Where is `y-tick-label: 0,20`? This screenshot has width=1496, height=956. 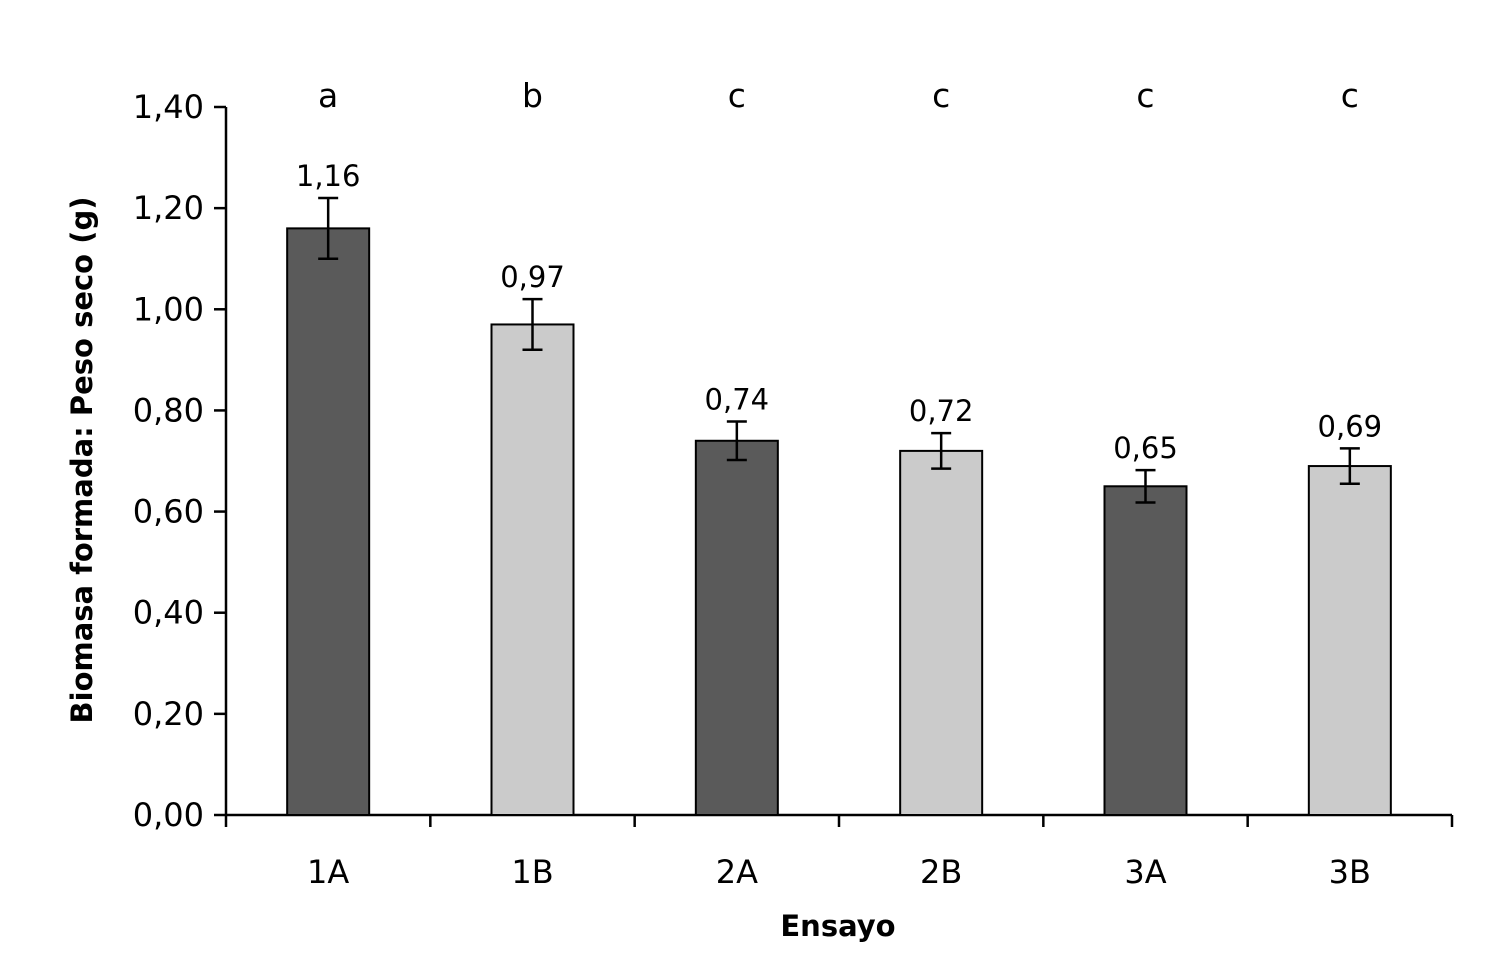 y-tick-label: 0,20 is located at coordinates (168, 714).